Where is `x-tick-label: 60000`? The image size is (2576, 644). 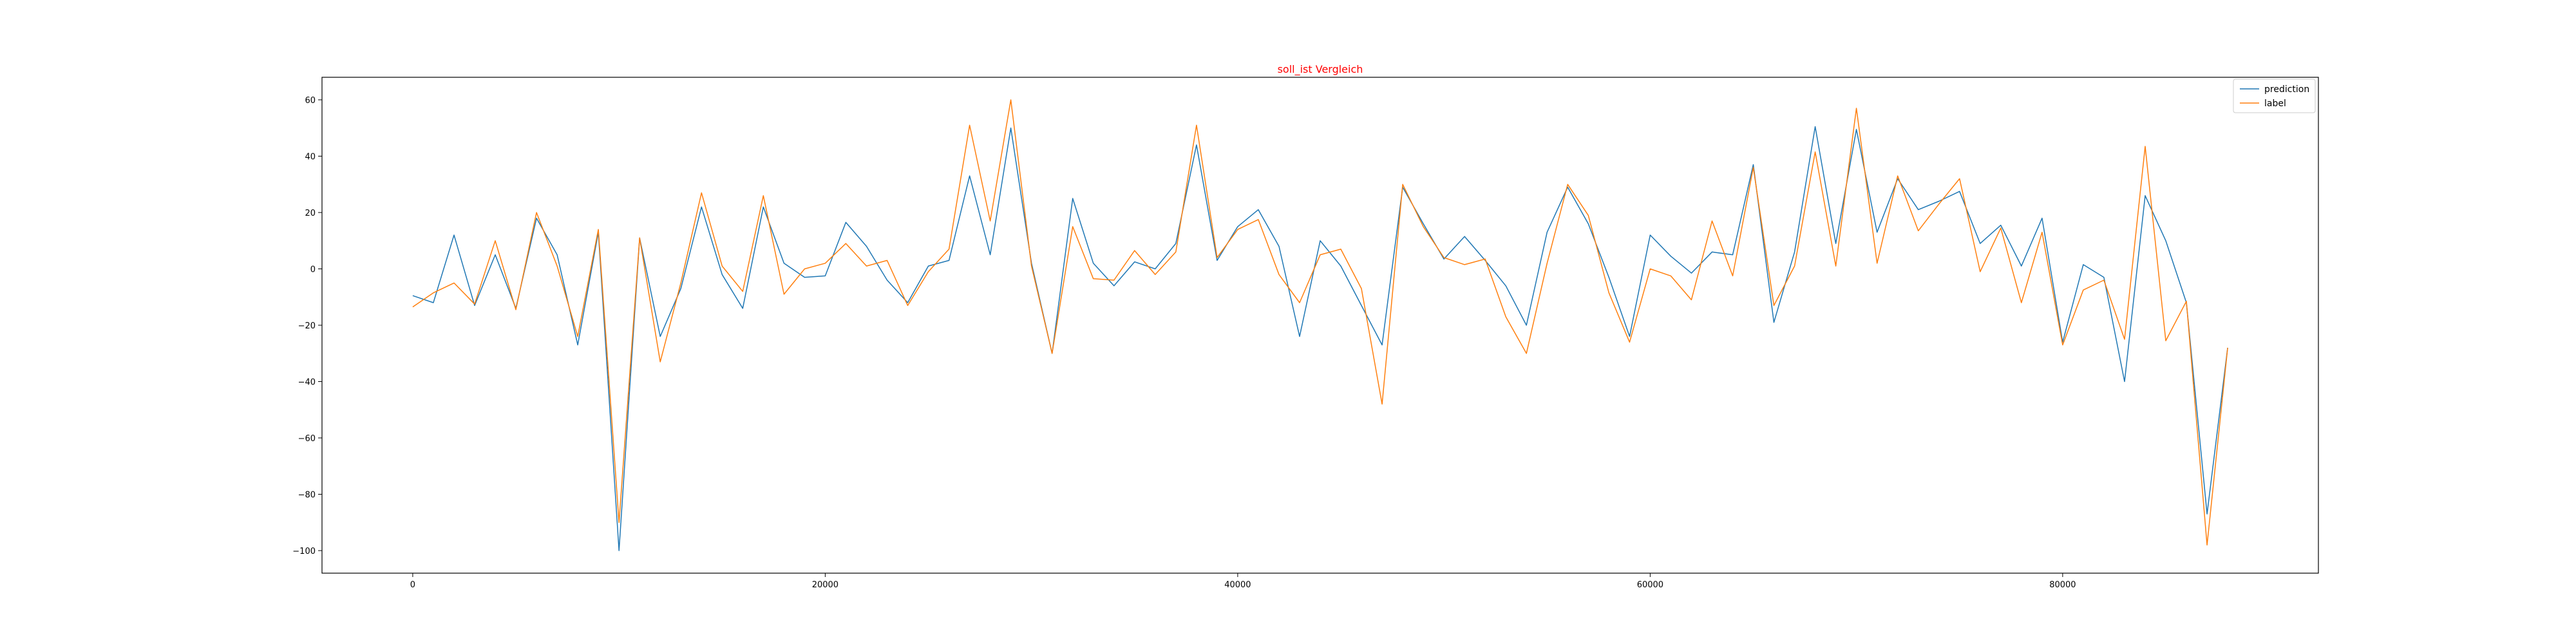
x-tick-label: 60000 is located at coordinates (1650, 585).